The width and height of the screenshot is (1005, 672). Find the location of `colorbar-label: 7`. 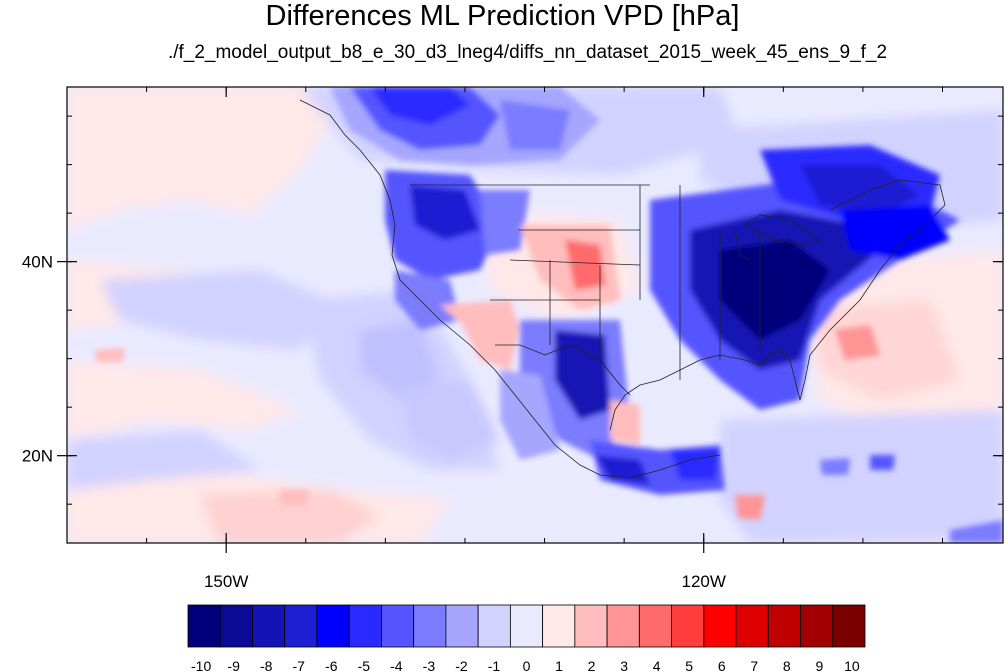

colorbar-label: 7 is located at coordinates (754, 665).